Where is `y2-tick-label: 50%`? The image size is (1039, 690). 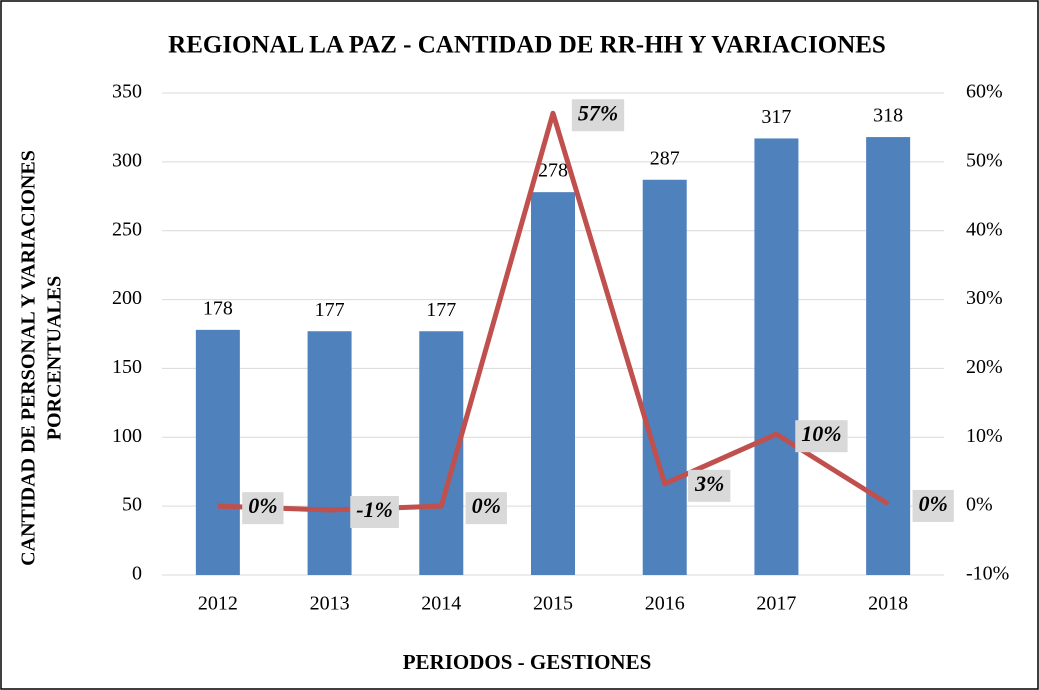 y2-tick-label: 50% is located at coordinates (984, 160).